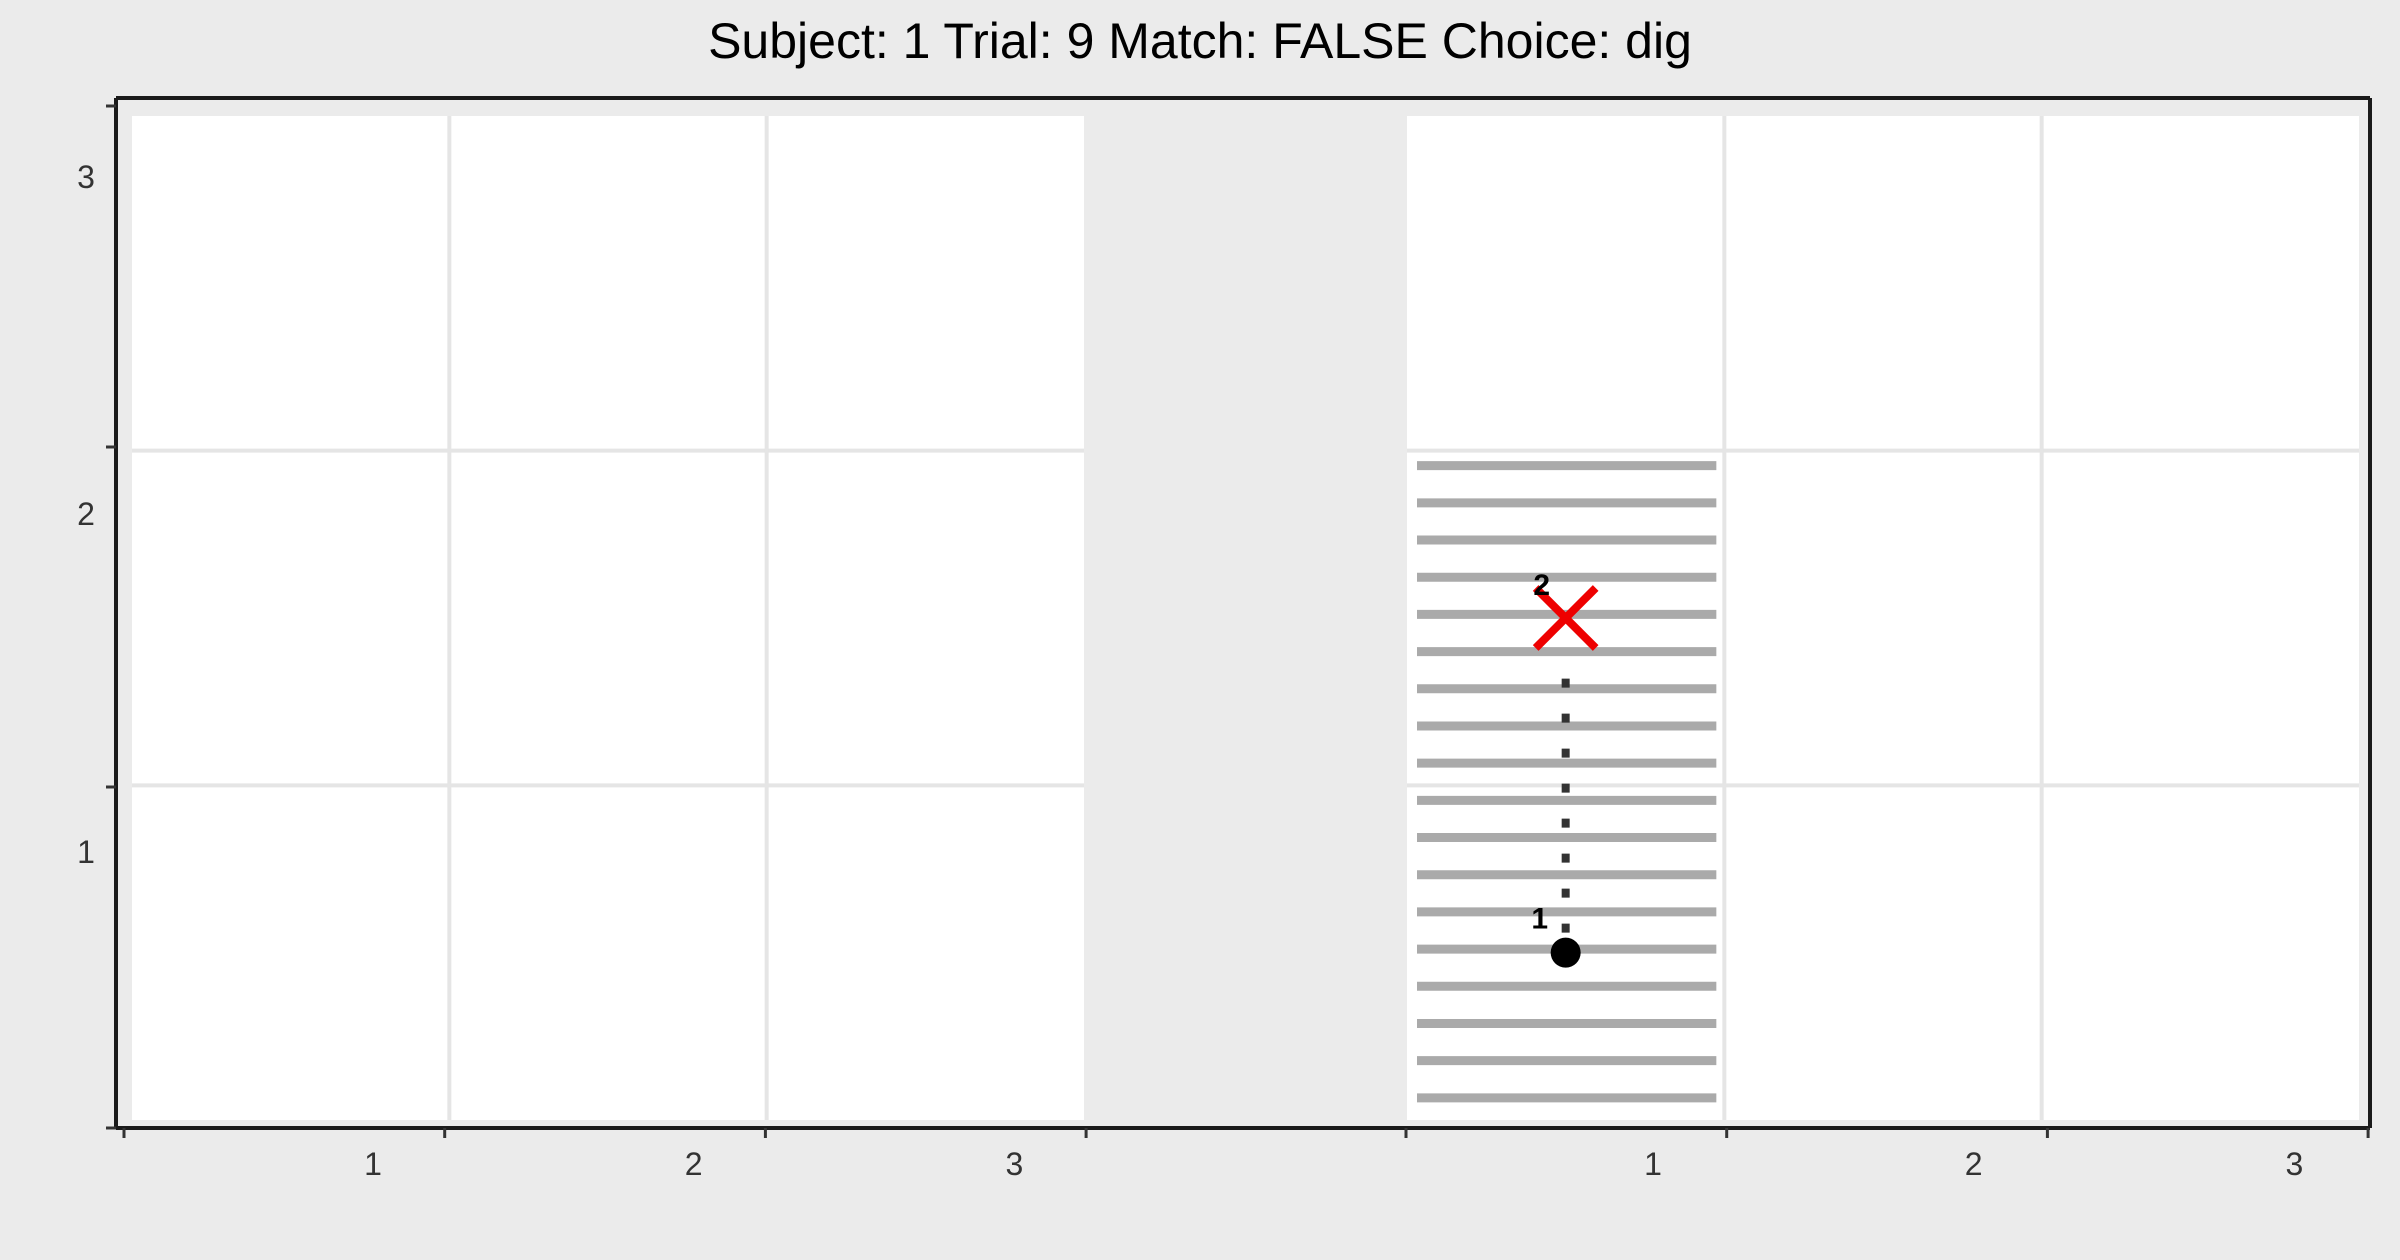 This screenshot has width=2400, height=1260. What do you see at coordinates (86, 514) in the screenshot?
I see `y-tick-label: 2` at bounding box center [86, 514].